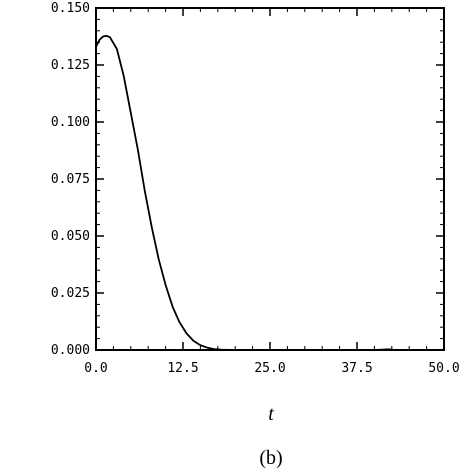  Describe the element at coordinates (182, 368) in the screenshot. I see `x-tick-label: 12.5` at that location.